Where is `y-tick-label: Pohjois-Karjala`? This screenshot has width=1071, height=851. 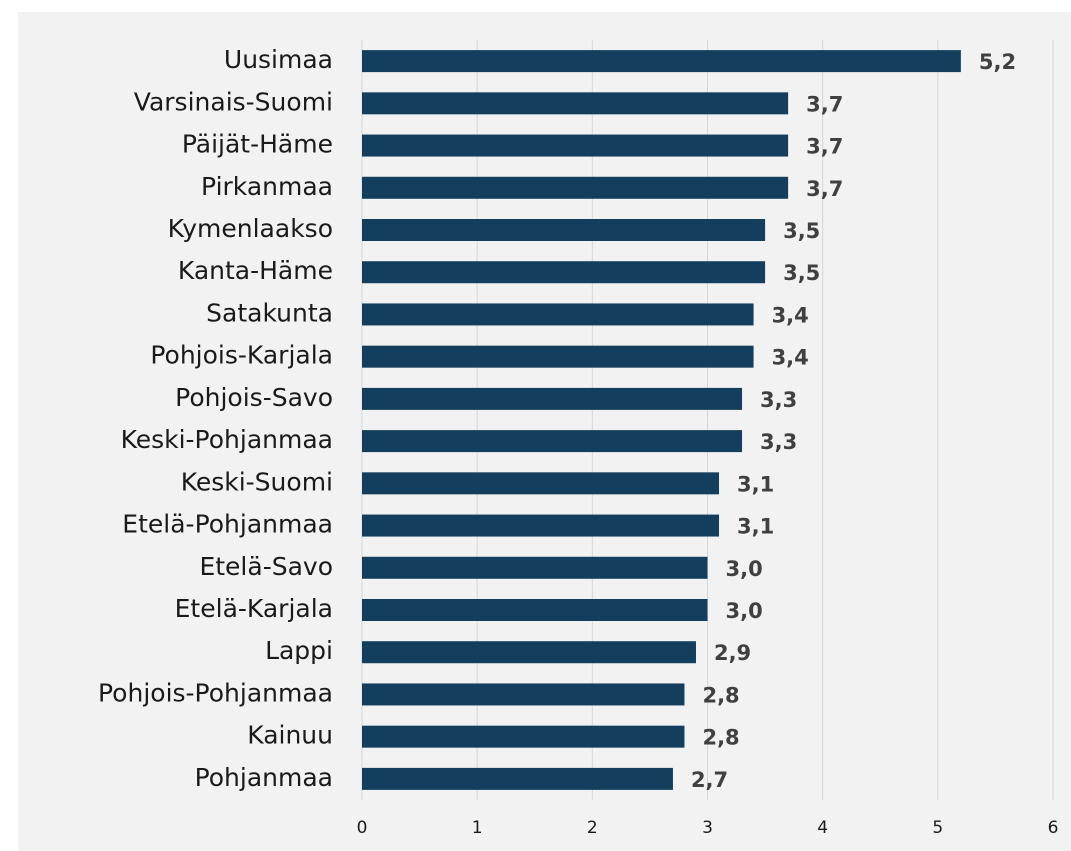
y-tick-label: Pohjois-Karjala is located at coordinates (241, 355).